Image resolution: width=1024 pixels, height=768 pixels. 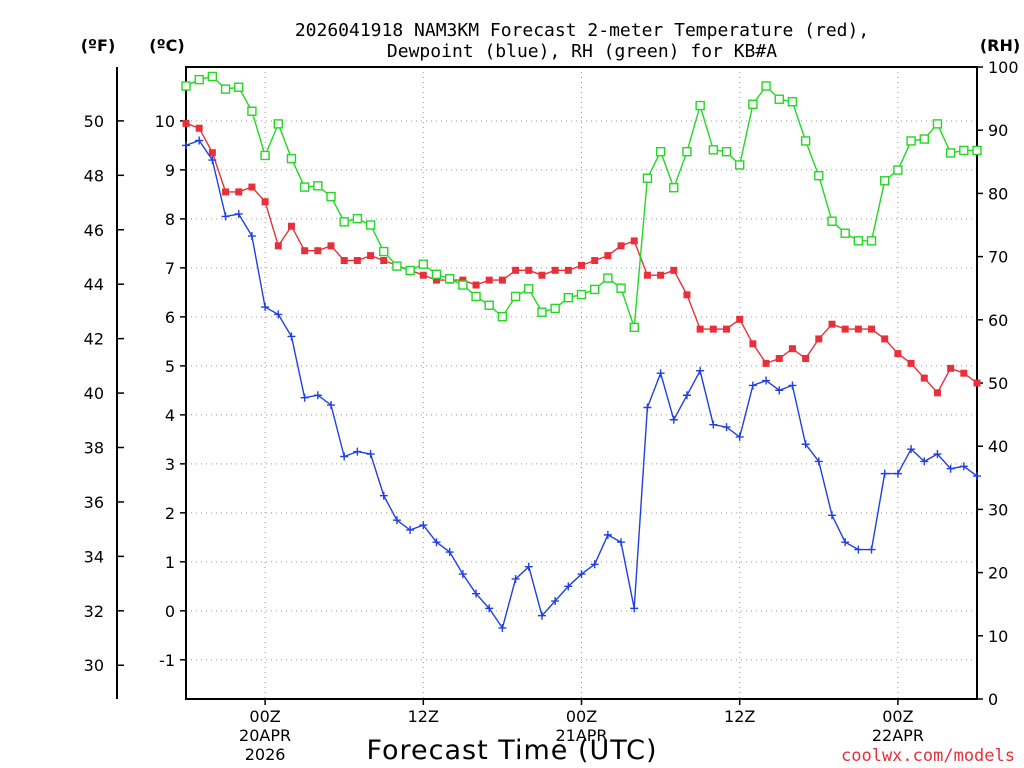 I want to click on fahrenheit-tick-label: 42, so click(x=94, y=339).